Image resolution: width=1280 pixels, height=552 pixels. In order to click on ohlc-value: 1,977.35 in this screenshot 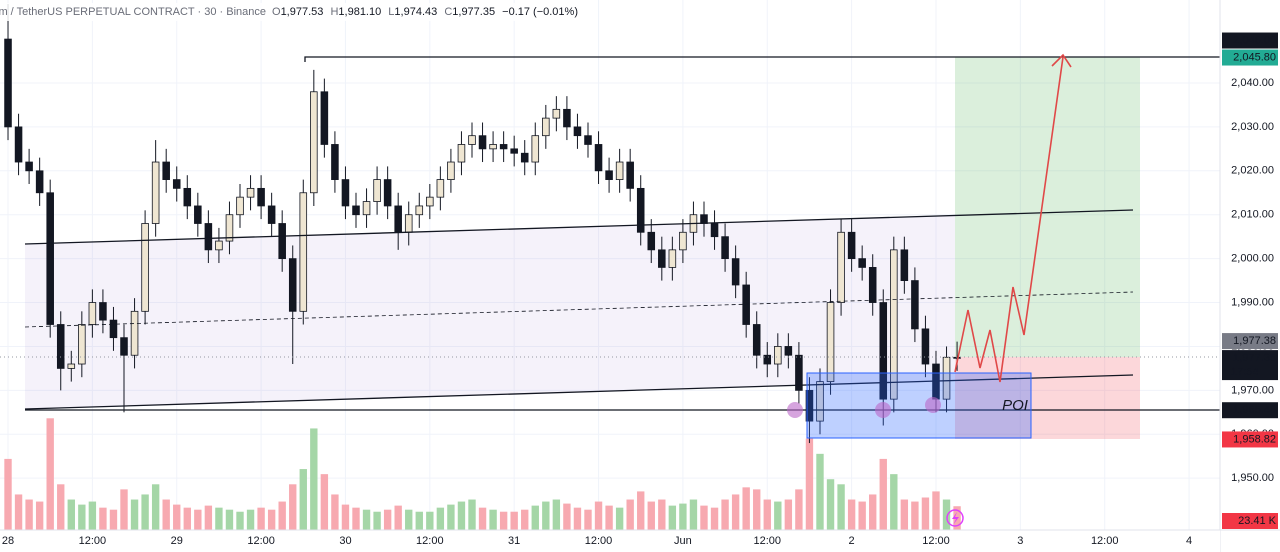, I will do `click(473, 12)`.